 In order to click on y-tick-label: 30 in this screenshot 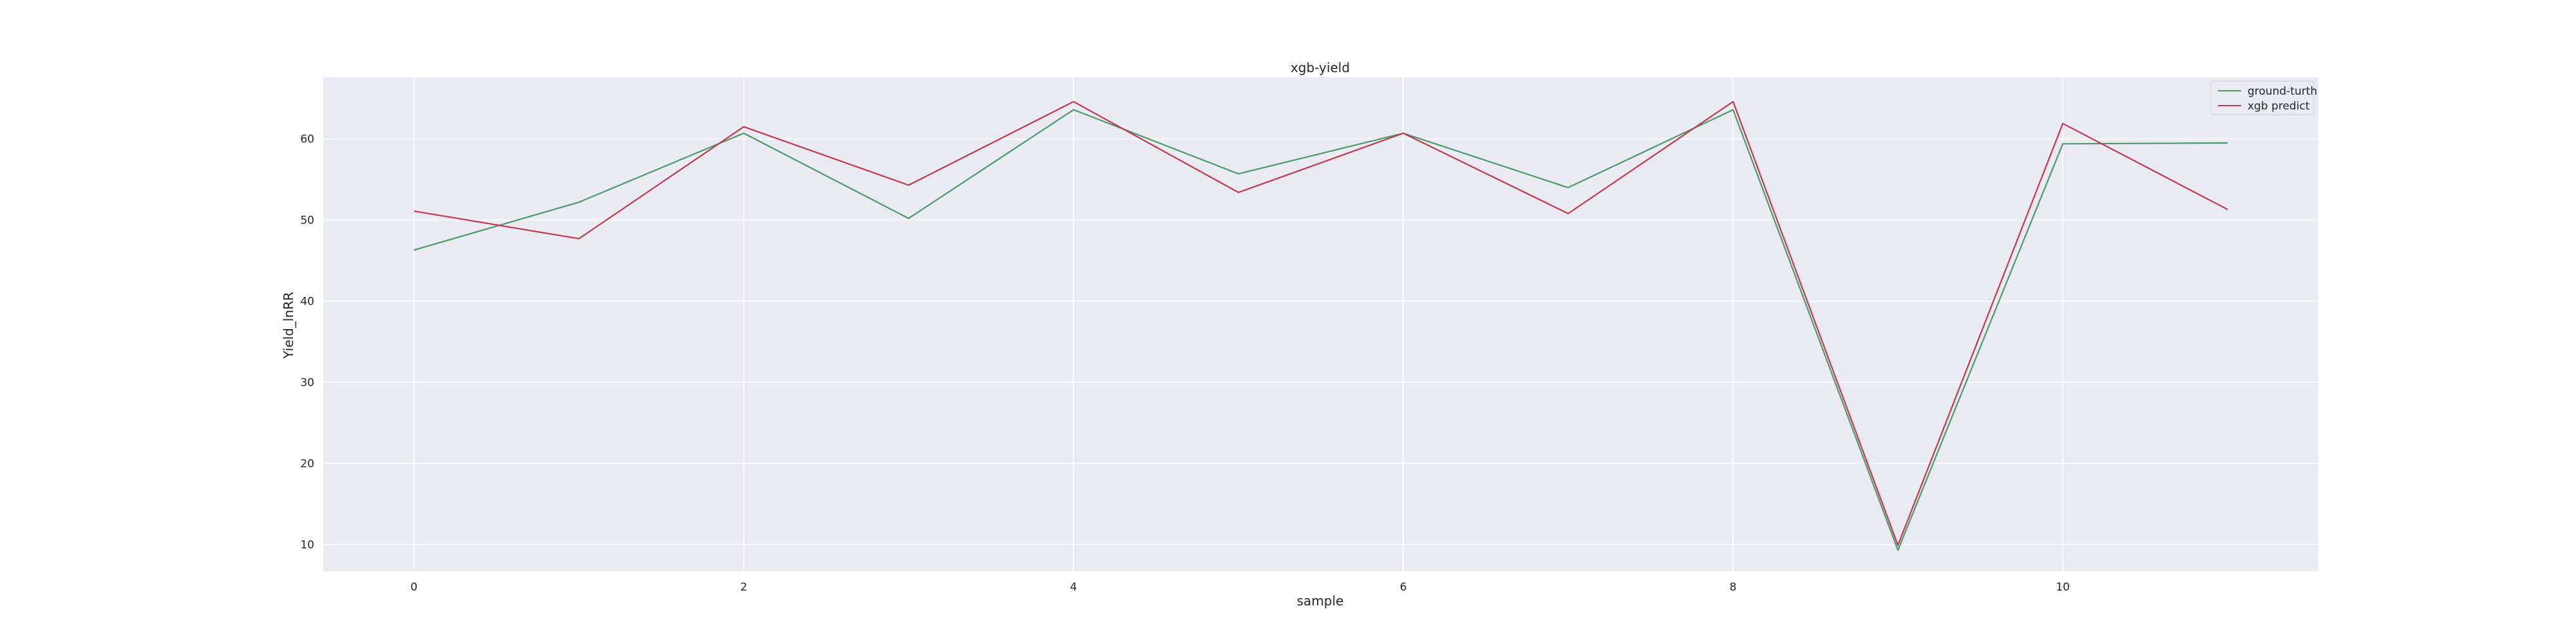, I will do `click(307, 383)`.